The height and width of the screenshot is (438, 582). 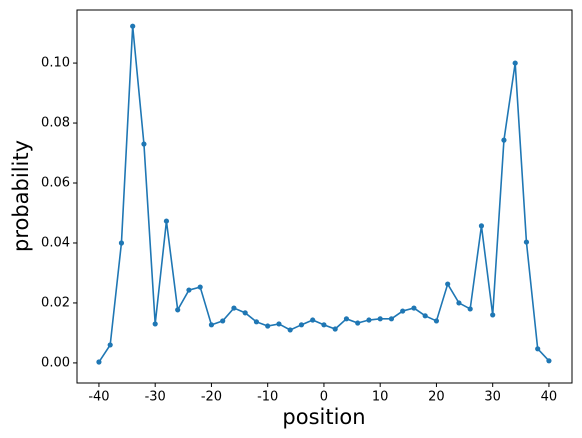 I want to click on x-tick-label: -40, so click(x=98, y=397).